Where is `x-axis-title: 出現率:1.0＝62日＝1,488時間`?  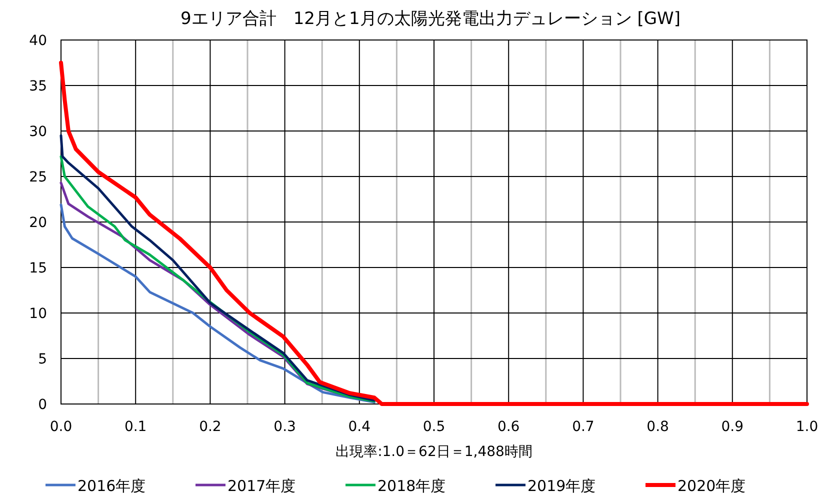
x-axis-title: 出現率:1.0＝62日＝1,488時間 is located at coordinates (434, 452).